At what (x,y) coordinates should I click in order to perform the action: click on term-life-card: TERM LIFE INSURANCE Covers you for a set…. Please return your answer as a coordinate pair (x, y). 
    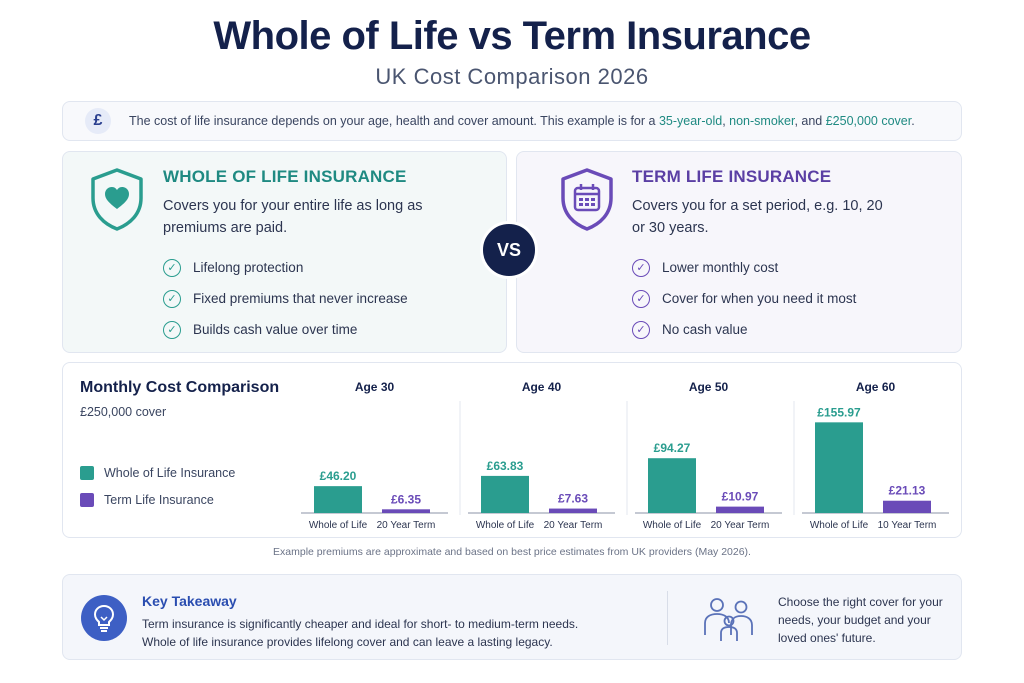
    Looking at the image, I should click on (739, 252).